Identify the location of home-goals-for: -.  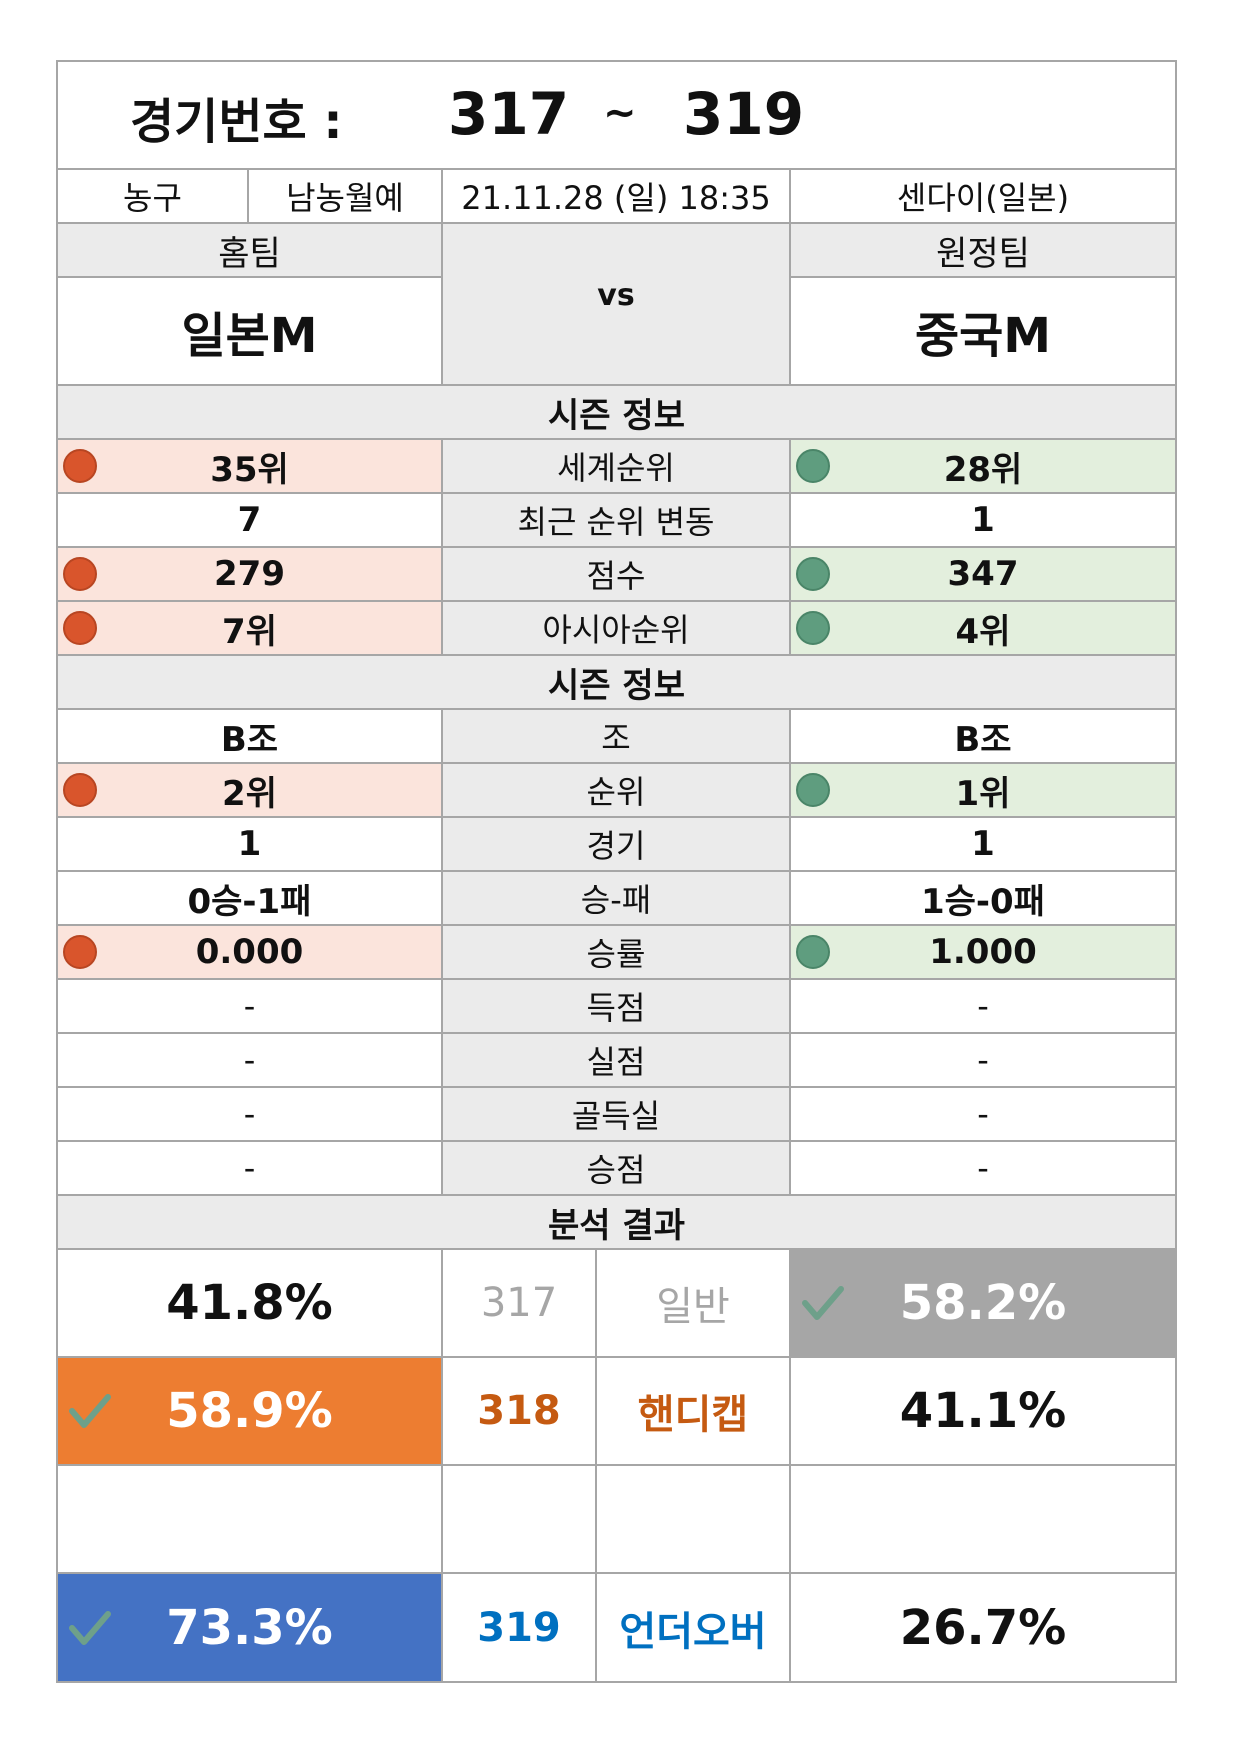
(250, 1007).